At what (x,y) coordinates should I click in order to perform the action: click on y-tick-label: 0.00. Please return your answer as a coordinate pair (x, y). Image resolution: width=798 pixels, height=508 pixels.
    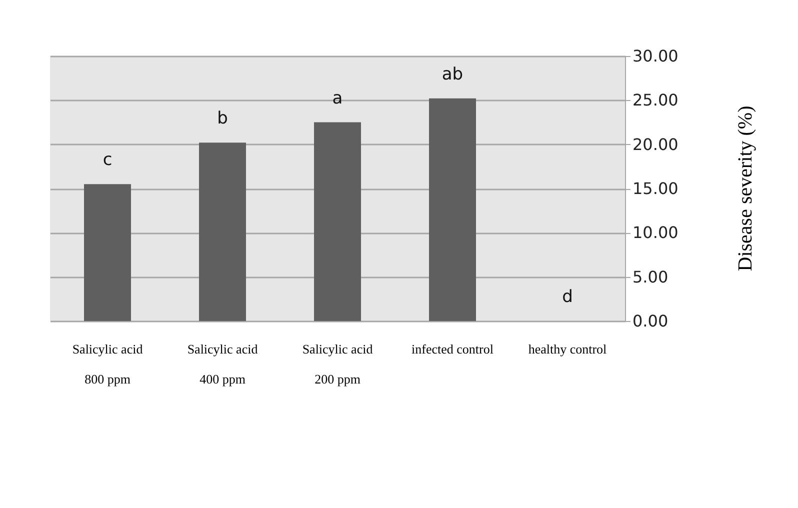
    Looking at the image, I should click on (650, 321).